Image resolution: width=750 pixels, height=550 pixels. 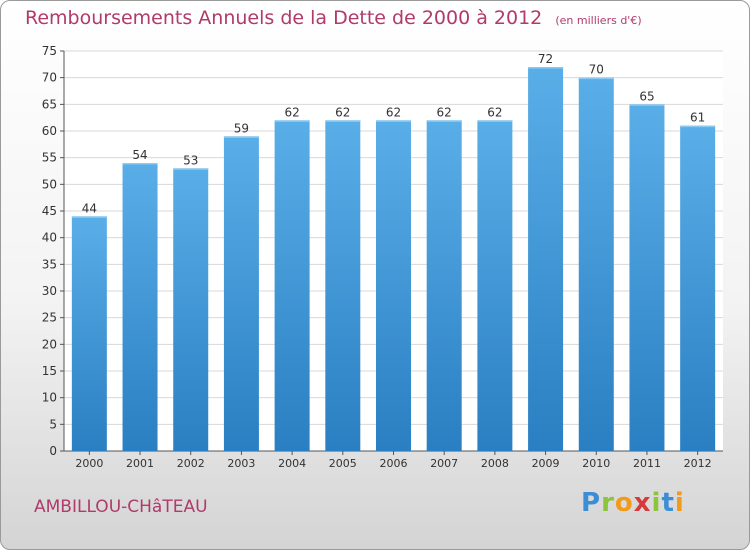 I want to click on y-tick-label: 15, so click(x=49, y=371).